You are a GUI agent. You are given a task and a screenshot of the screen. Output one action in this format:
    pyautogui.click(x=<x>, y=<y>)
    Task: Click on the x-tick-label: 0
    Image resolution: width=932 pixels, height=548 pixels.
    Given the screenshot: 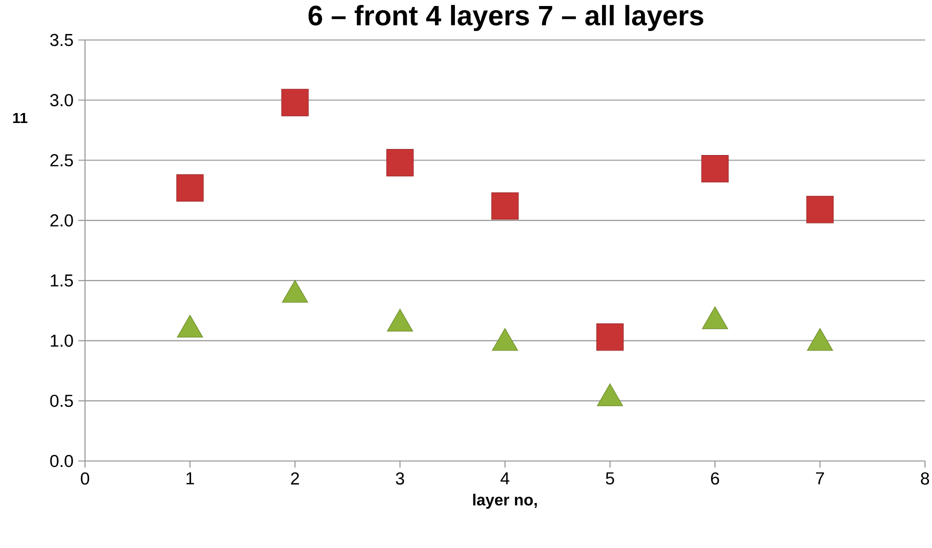 What is the action you would take?
    pyautogui.click(x=85, y=478)
    